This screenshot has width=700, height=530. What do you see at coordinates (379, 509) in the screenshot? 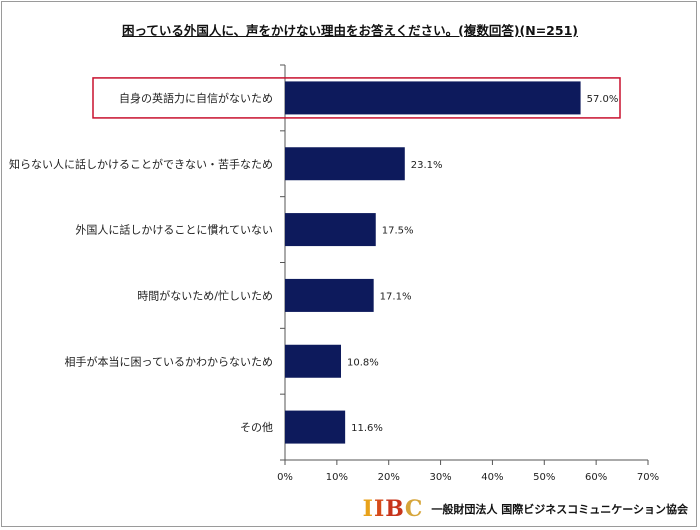
I see `logo-letter-2: I` at bounding box center [379, 509].